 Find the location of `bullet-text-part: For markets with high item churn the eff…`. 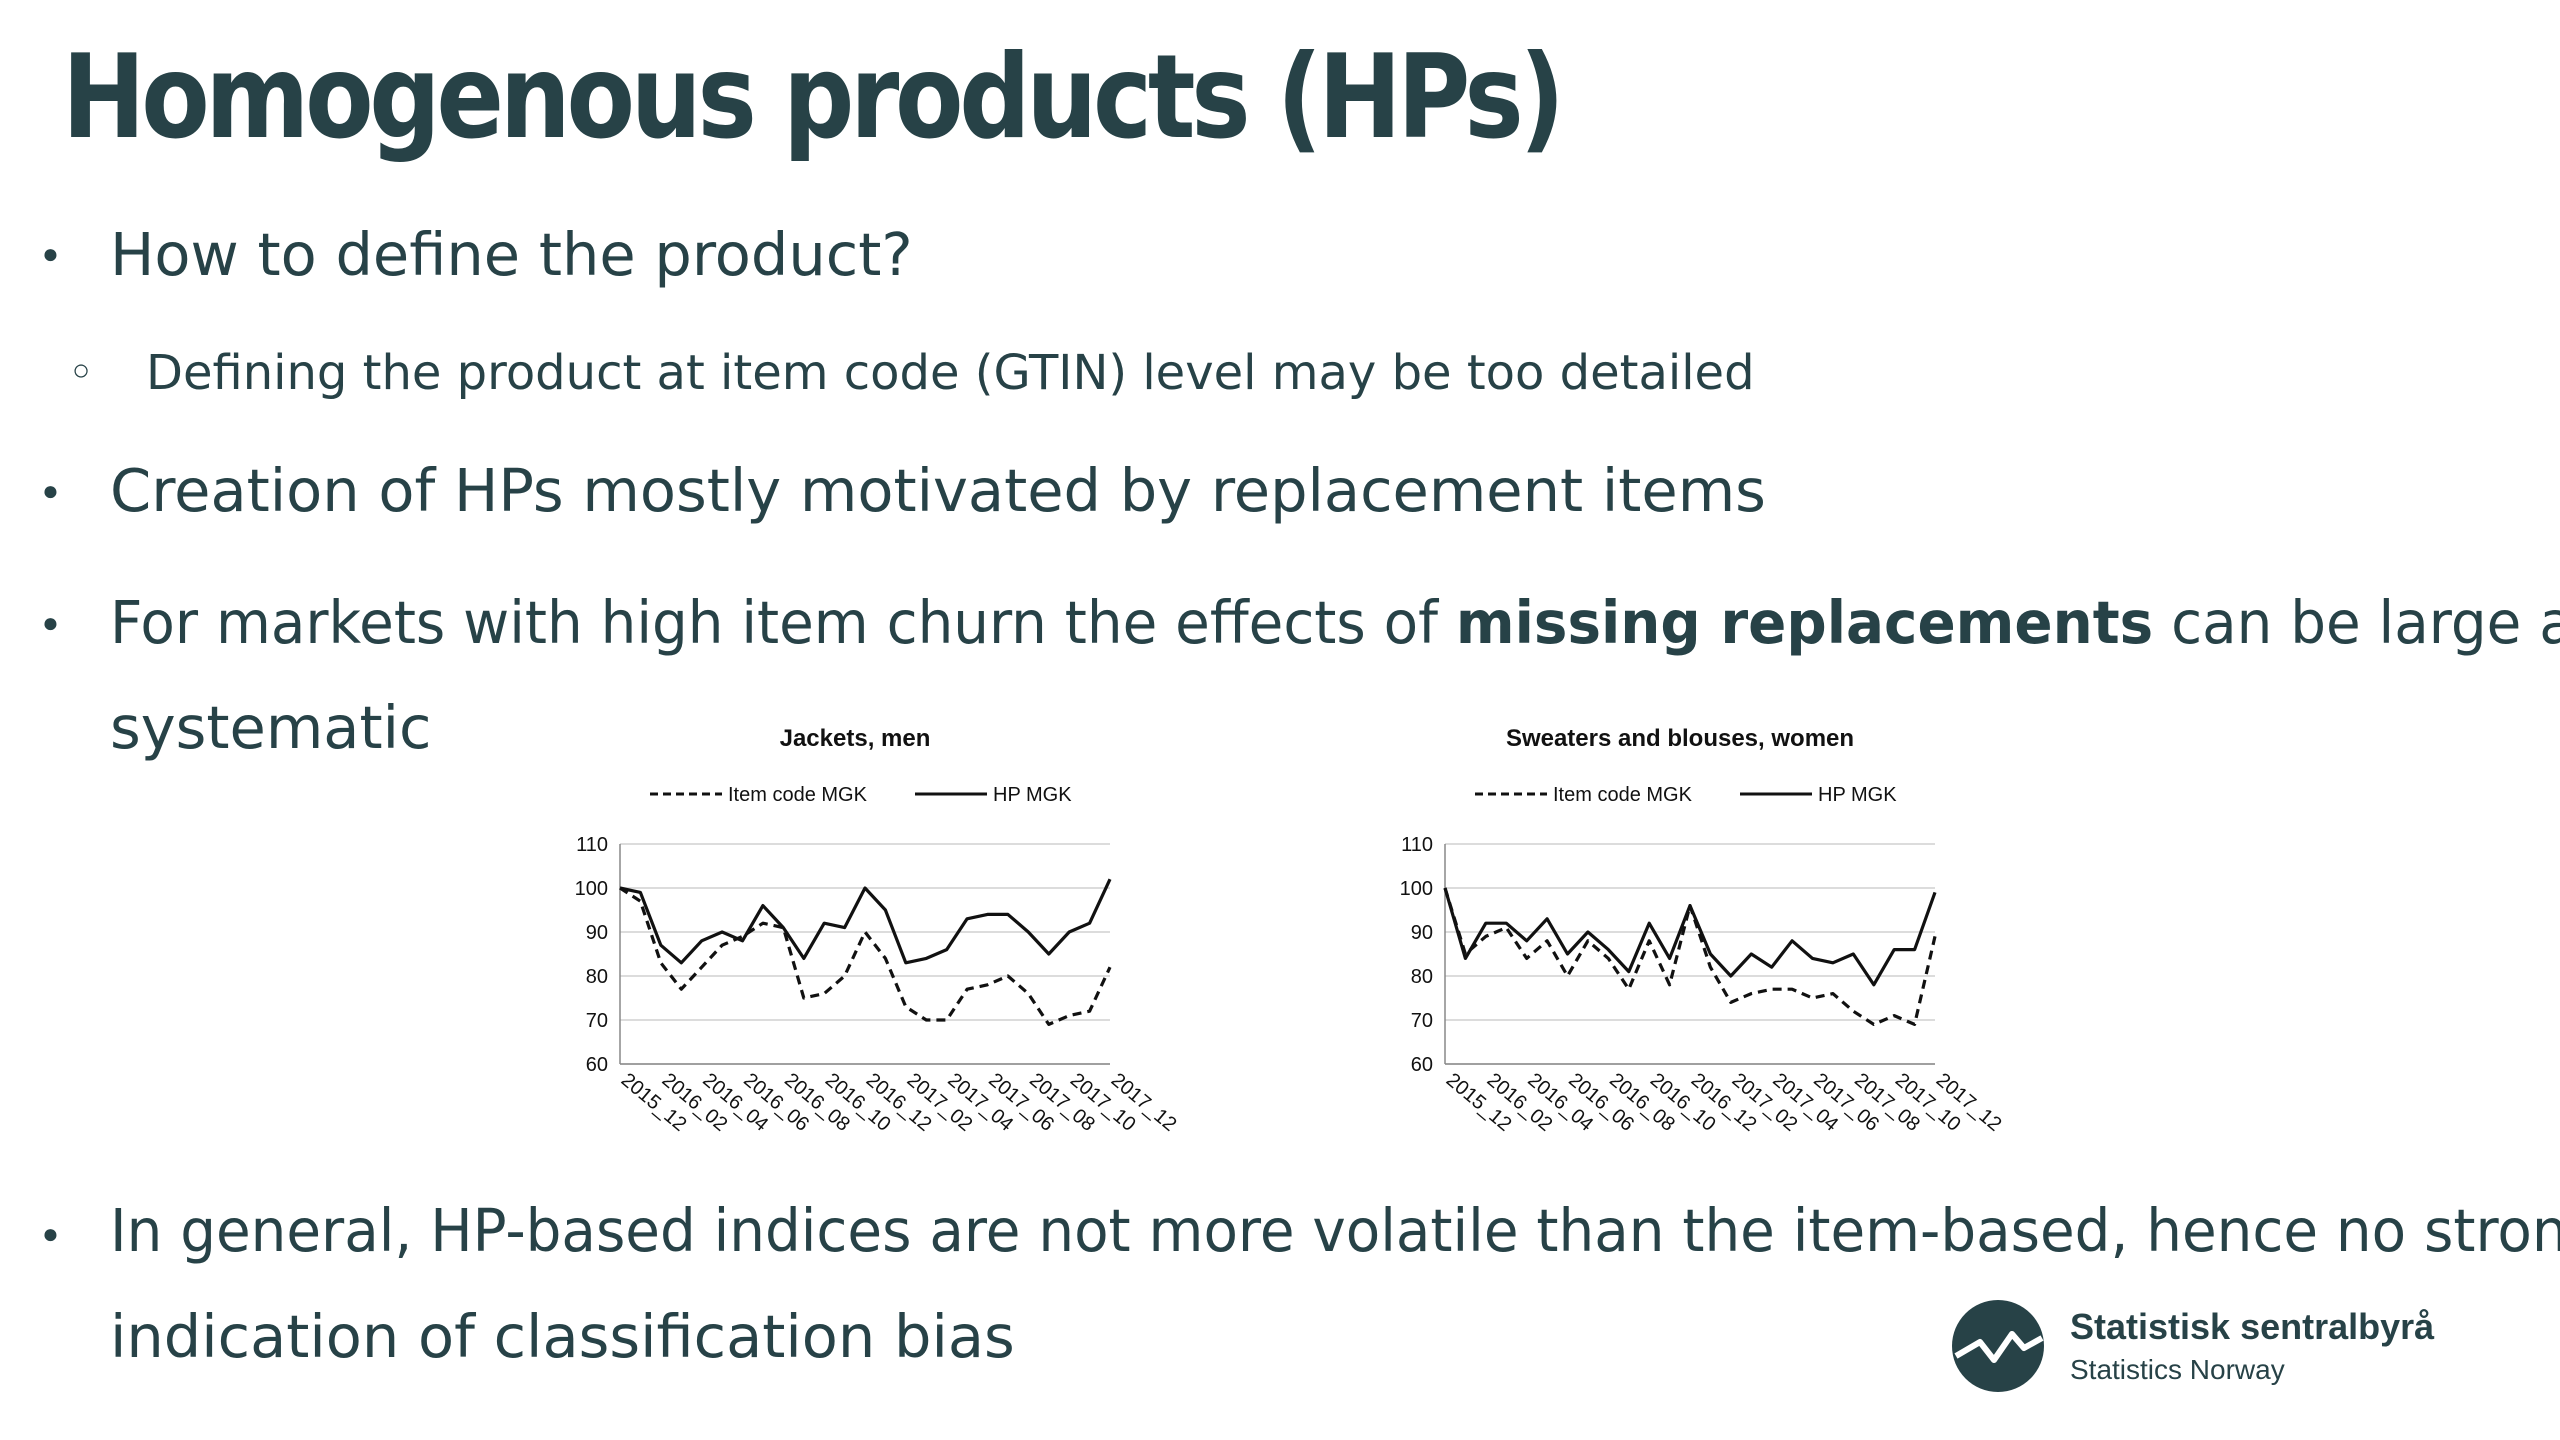

bullet-text-part: For markets with high item churn the eff… is located at coordinates (774, 622).